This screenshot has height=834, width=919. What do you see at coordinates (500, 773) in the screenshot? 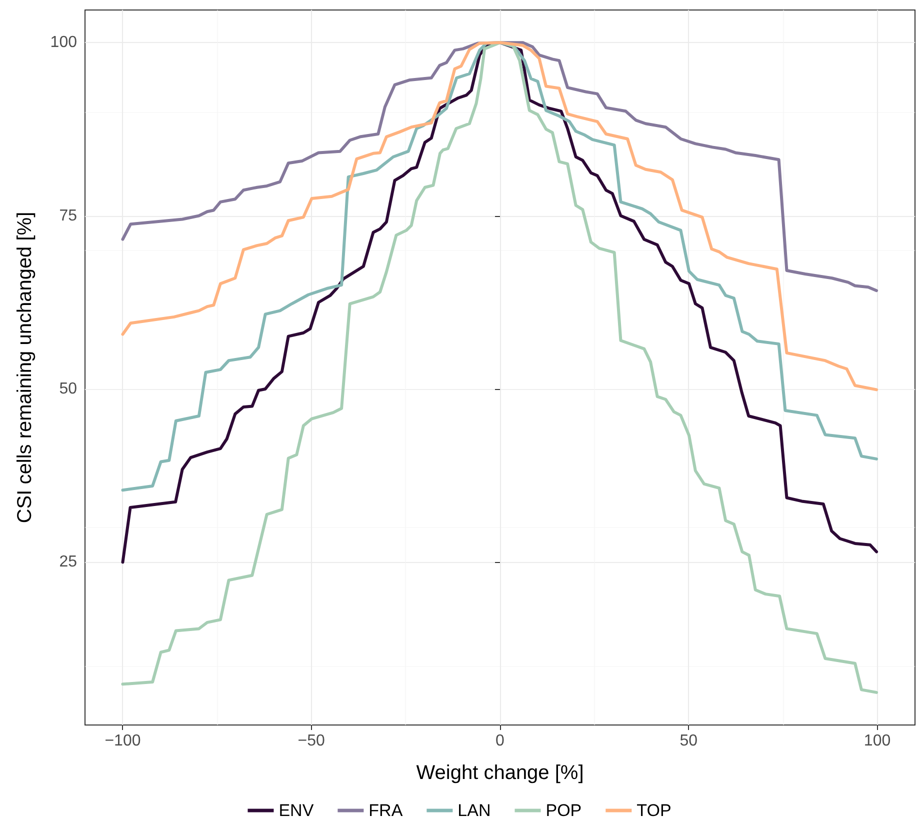
I see `x-axis-title: Weight change [%]` at bounding box center [500, 773].